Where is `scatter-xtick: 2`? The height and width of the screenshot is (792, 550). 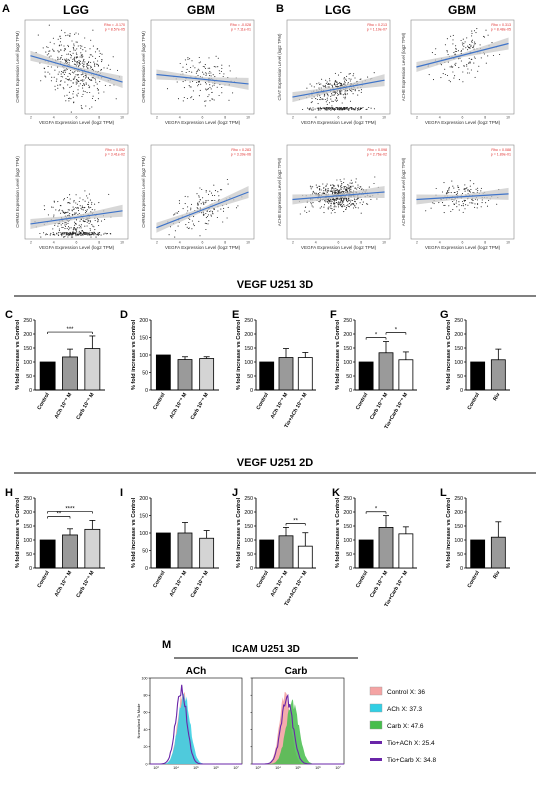
scatter-xtick: 2 is located at coordinates (157, 118).